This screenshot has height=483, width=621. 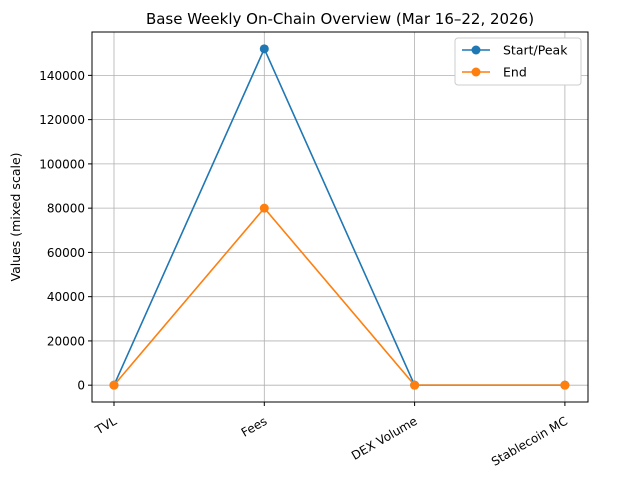 What do you see at coordinates (62, 120) in the screenshot?
I see `y-tick-label: 120000` at bounding box center [62, 120].